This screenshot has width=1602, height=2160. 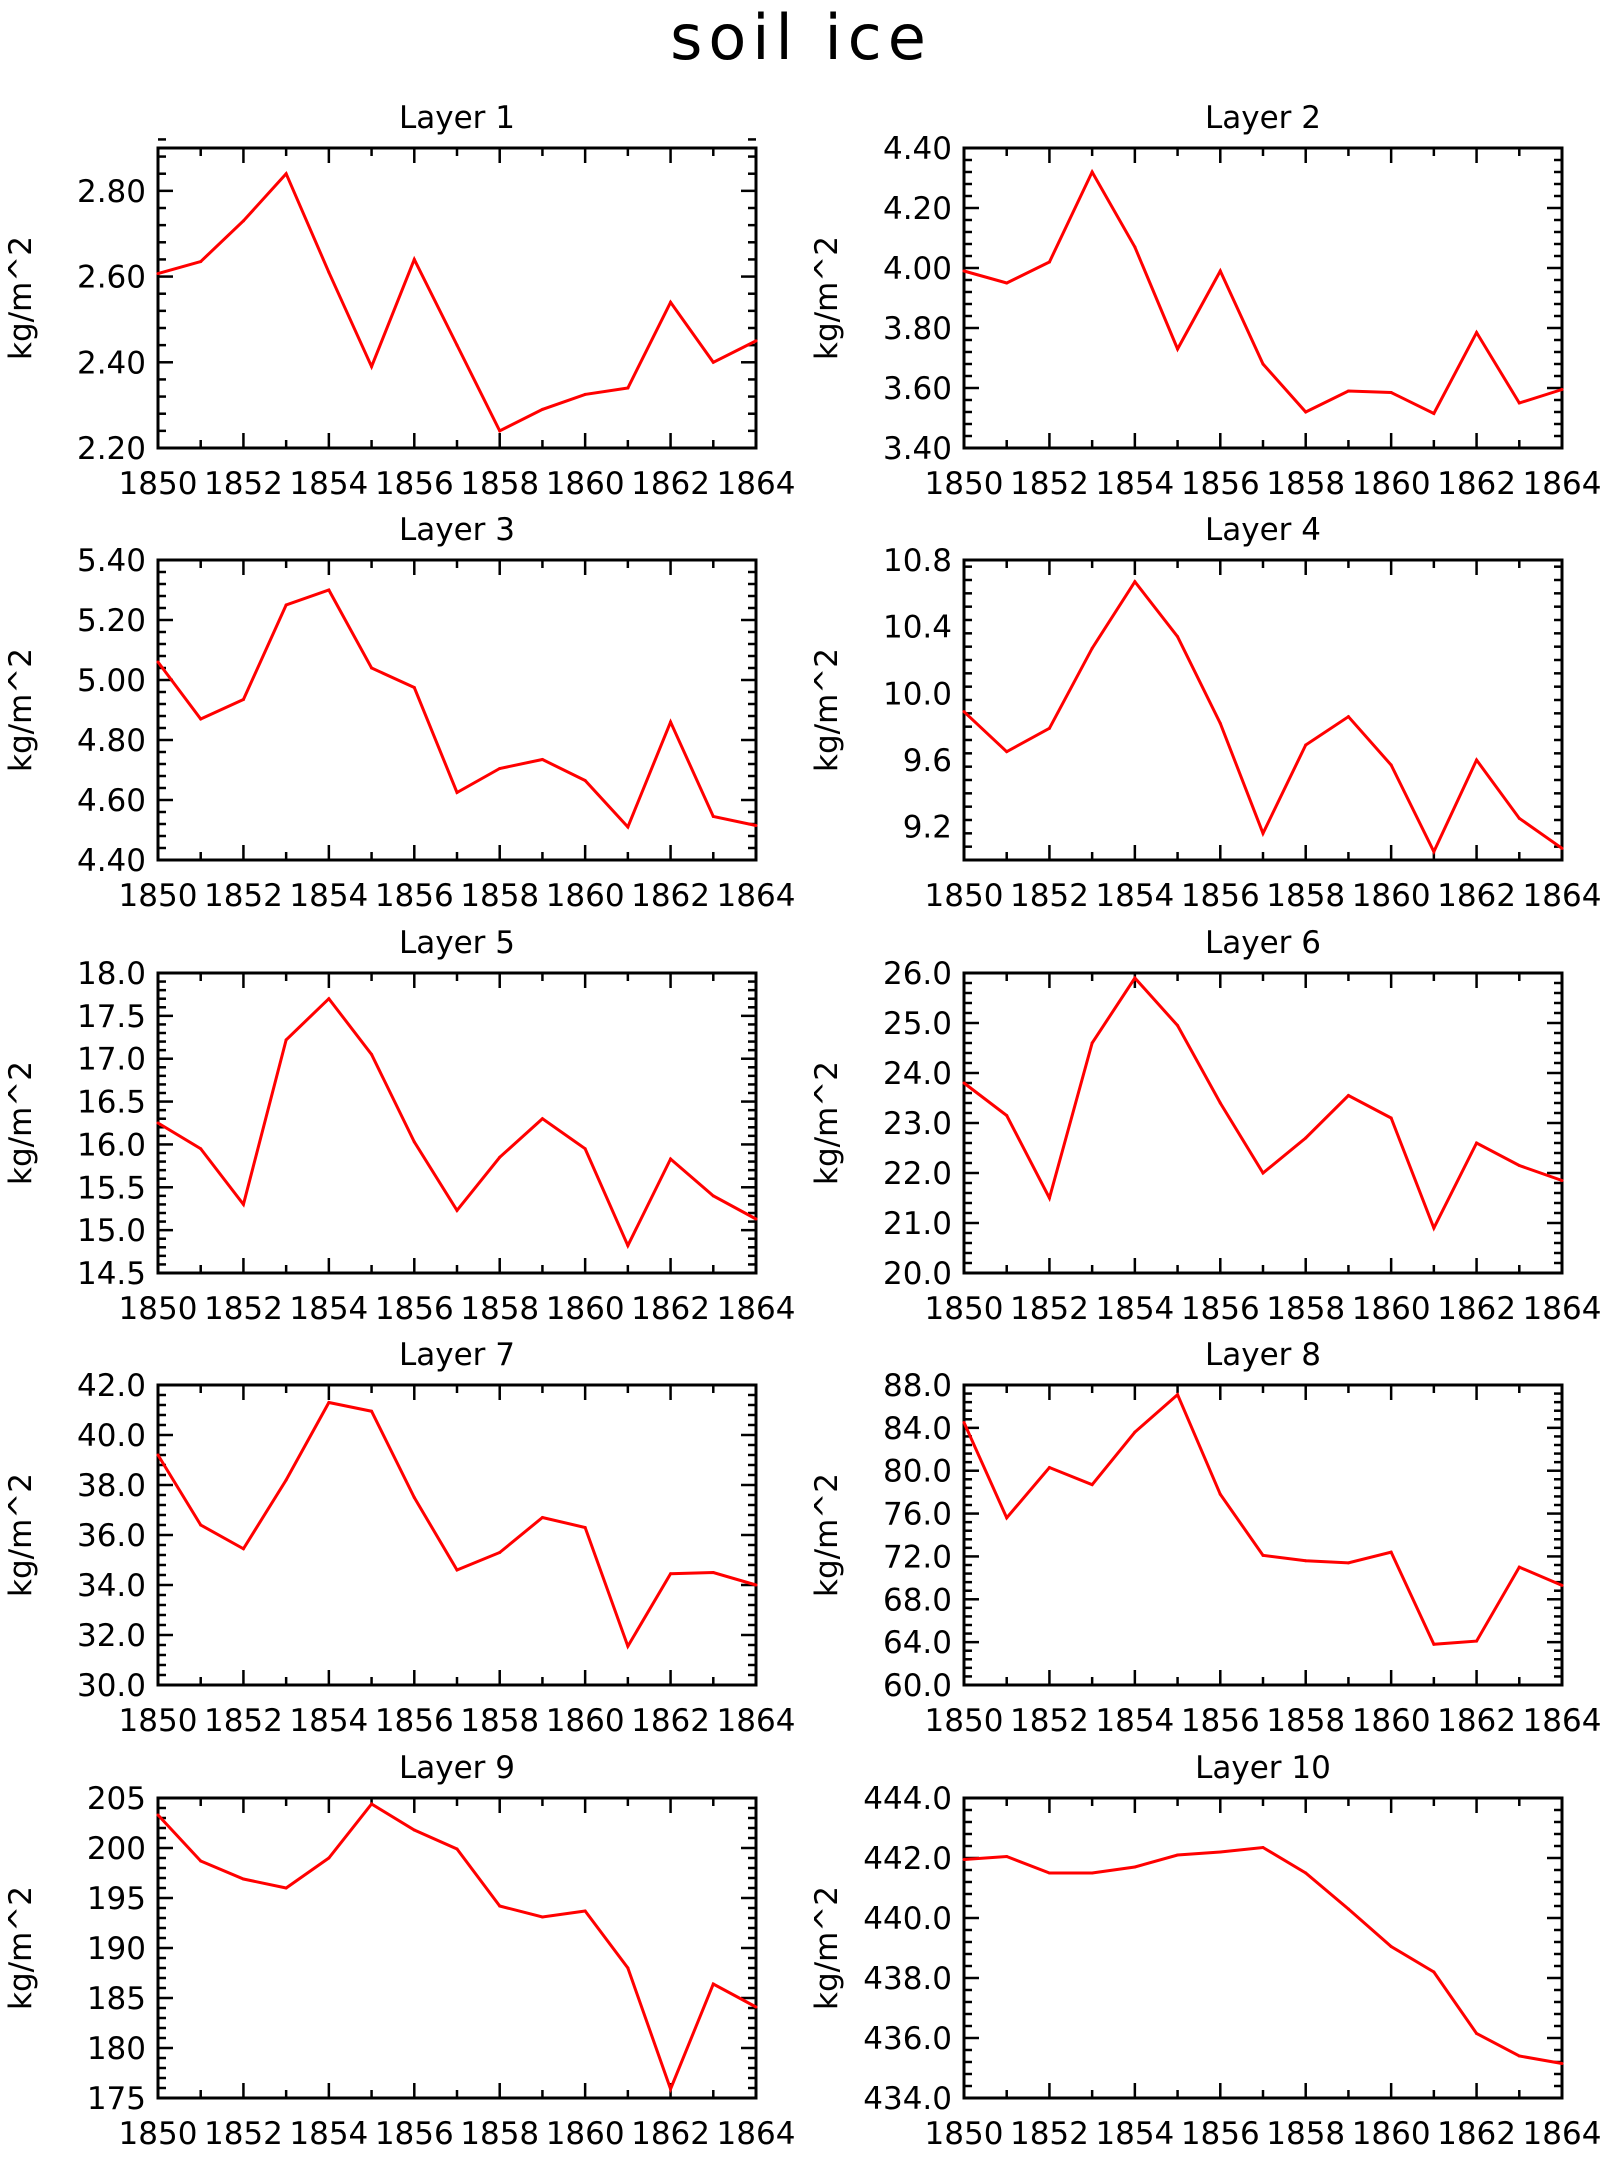 I want to click on y-tick-label: 32.0, so click(x=111, y=1636).